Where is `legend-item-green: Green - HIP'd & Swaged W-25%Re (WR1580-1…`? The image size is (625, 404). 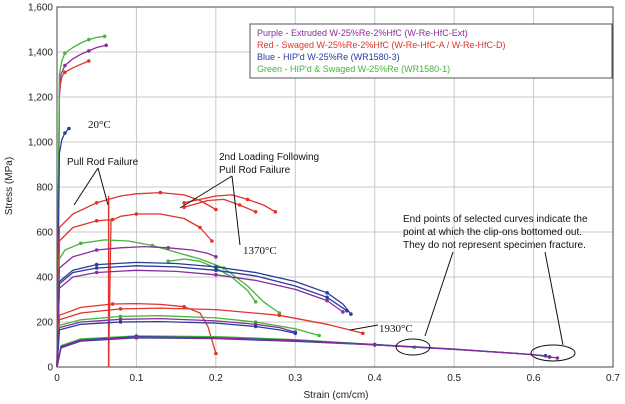 legend-item-green: Green - HIP'd & Swaged W-25%Re (WR1580-1… is located at coordinates (353, 69).